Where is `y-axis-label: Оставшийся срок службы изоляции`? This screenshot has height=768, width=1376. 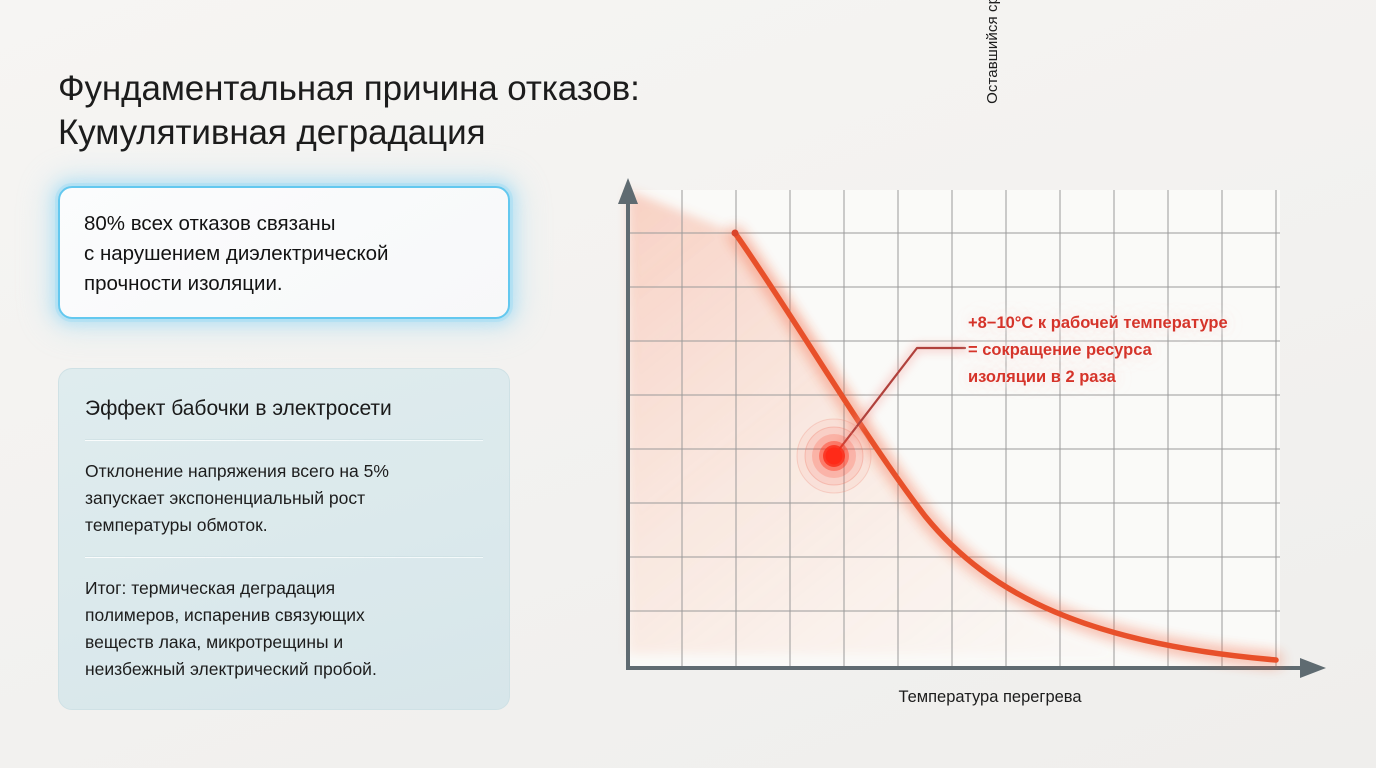
y-axis-label: Оставшийся срок службы изоляции is located at coordinates (992, 94).